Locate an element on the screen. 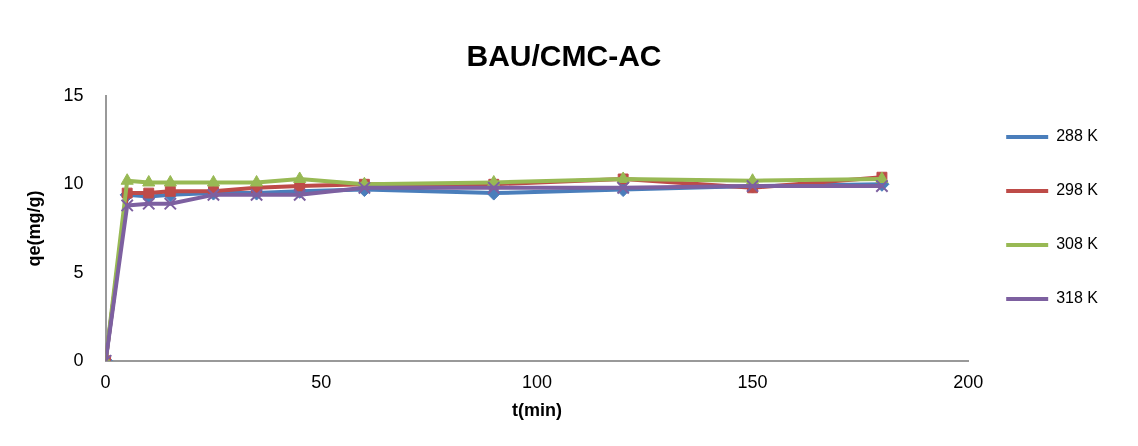  y-axis-title: qe(mg/g) is located at coordinates (33, 228).